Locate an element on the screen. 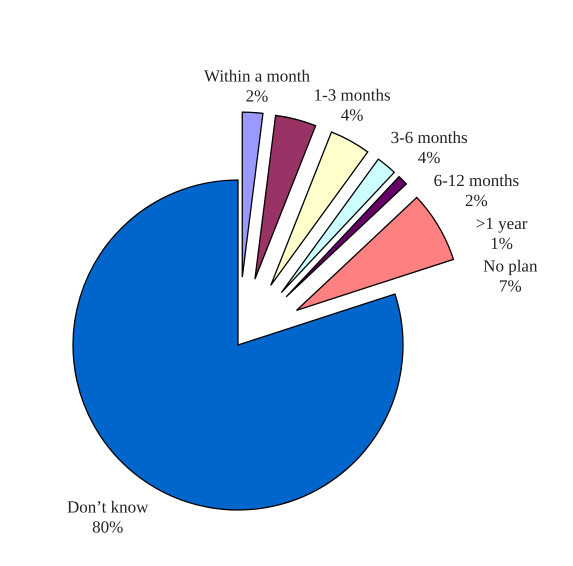 The width and height of the screenshot is (573, 566). data-label: 1% is located at coordinates (501, 244).